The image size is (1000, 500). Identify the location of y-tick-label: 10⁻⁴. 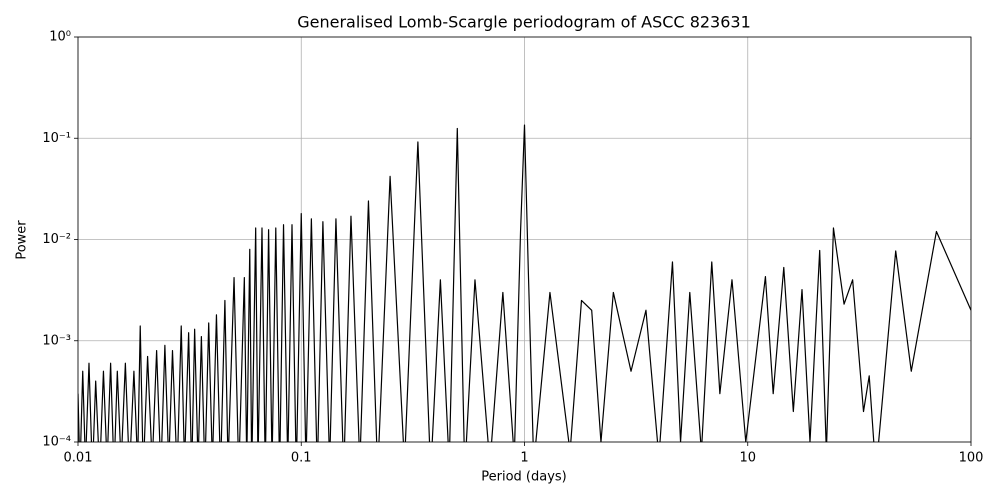
(56, 442).